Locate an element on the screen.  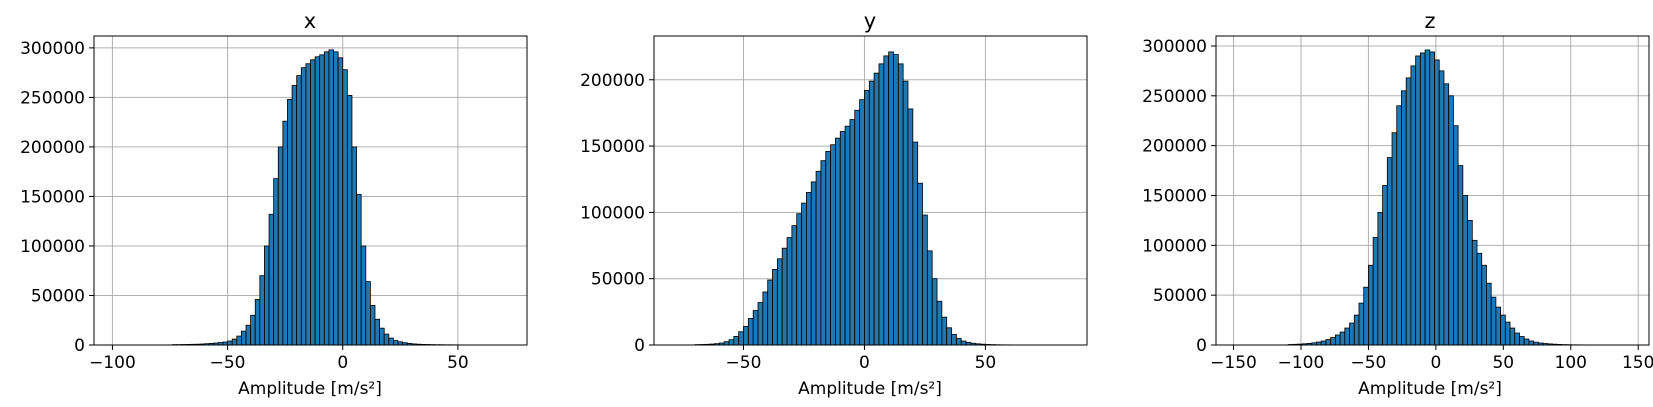
x-tick-label: 100 is located at coordinates (1571, 363).